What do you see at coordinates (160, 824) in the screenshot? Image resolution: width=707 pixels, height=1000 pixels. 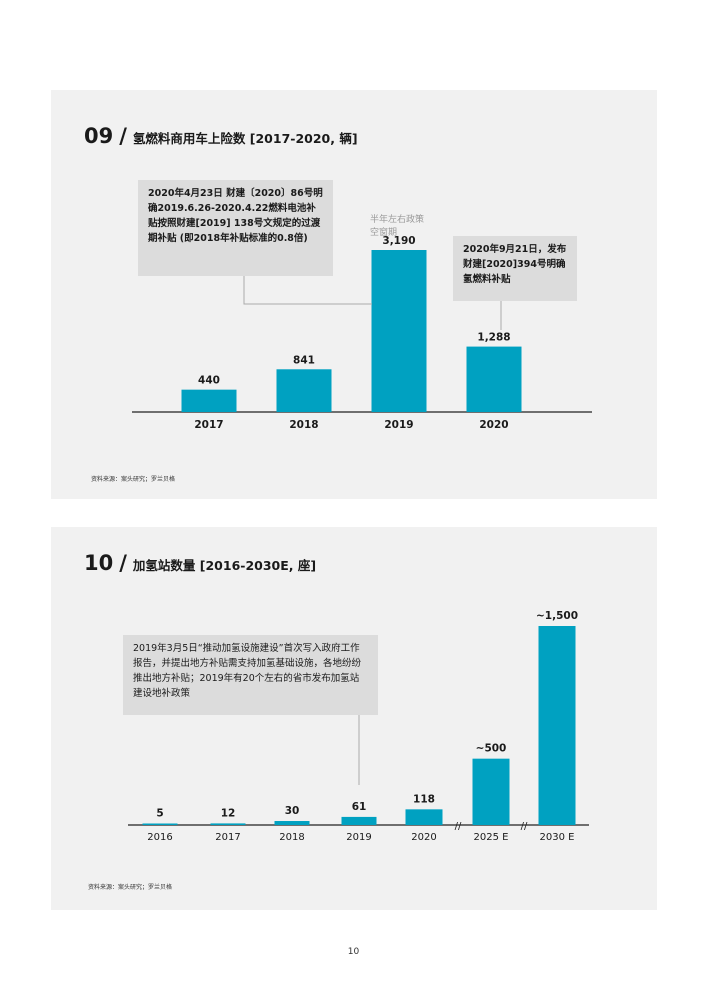 I see `bar-2016` at bounding box center [160, 824].